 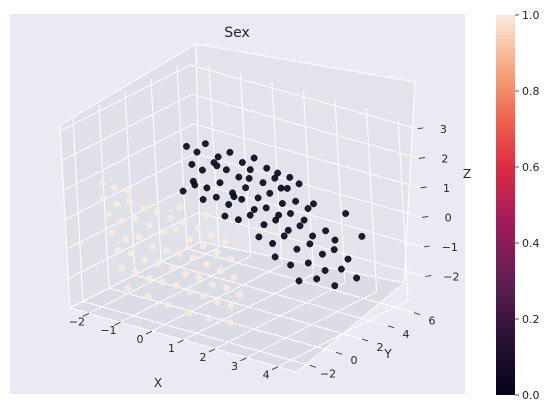 I want to click on x-tick-label: −2, so click(x=77, y=321).